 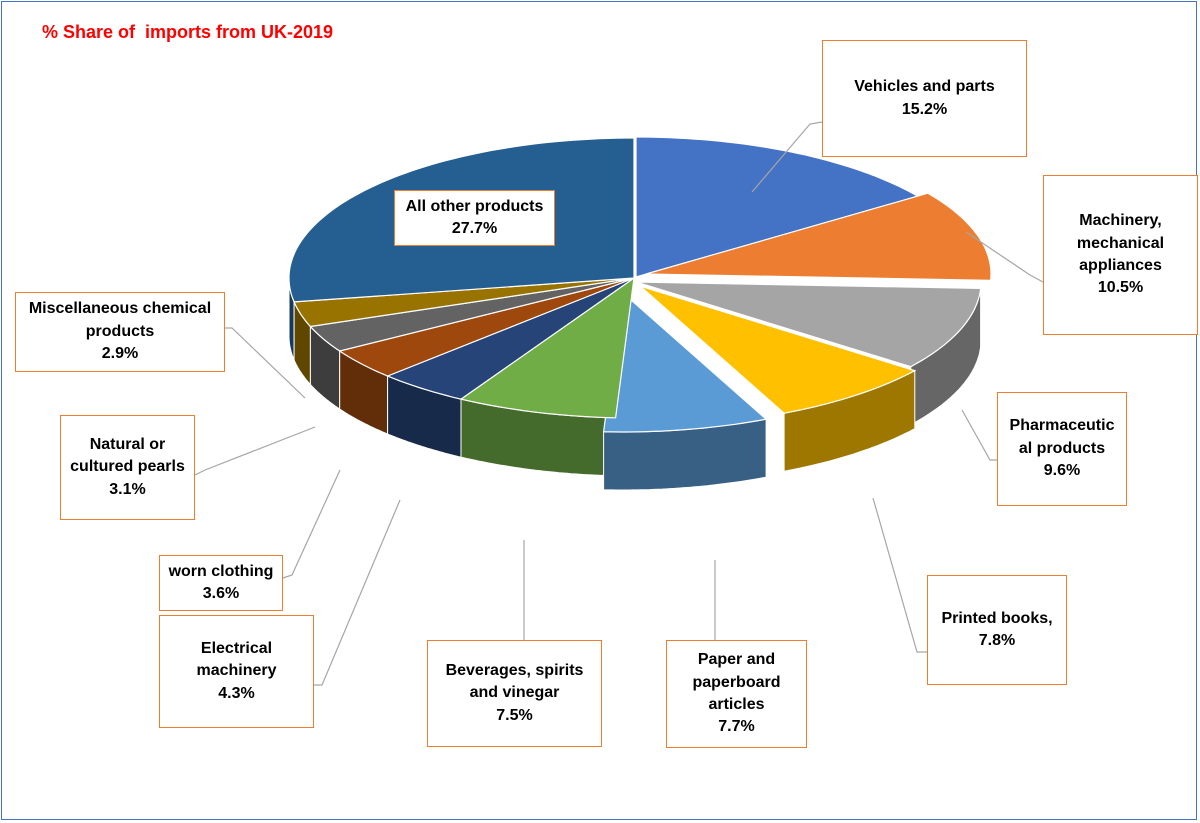 I want to click on slice-label-5: Beverages, spirits and vinegar 7.5%, so click(x=514, y=693).